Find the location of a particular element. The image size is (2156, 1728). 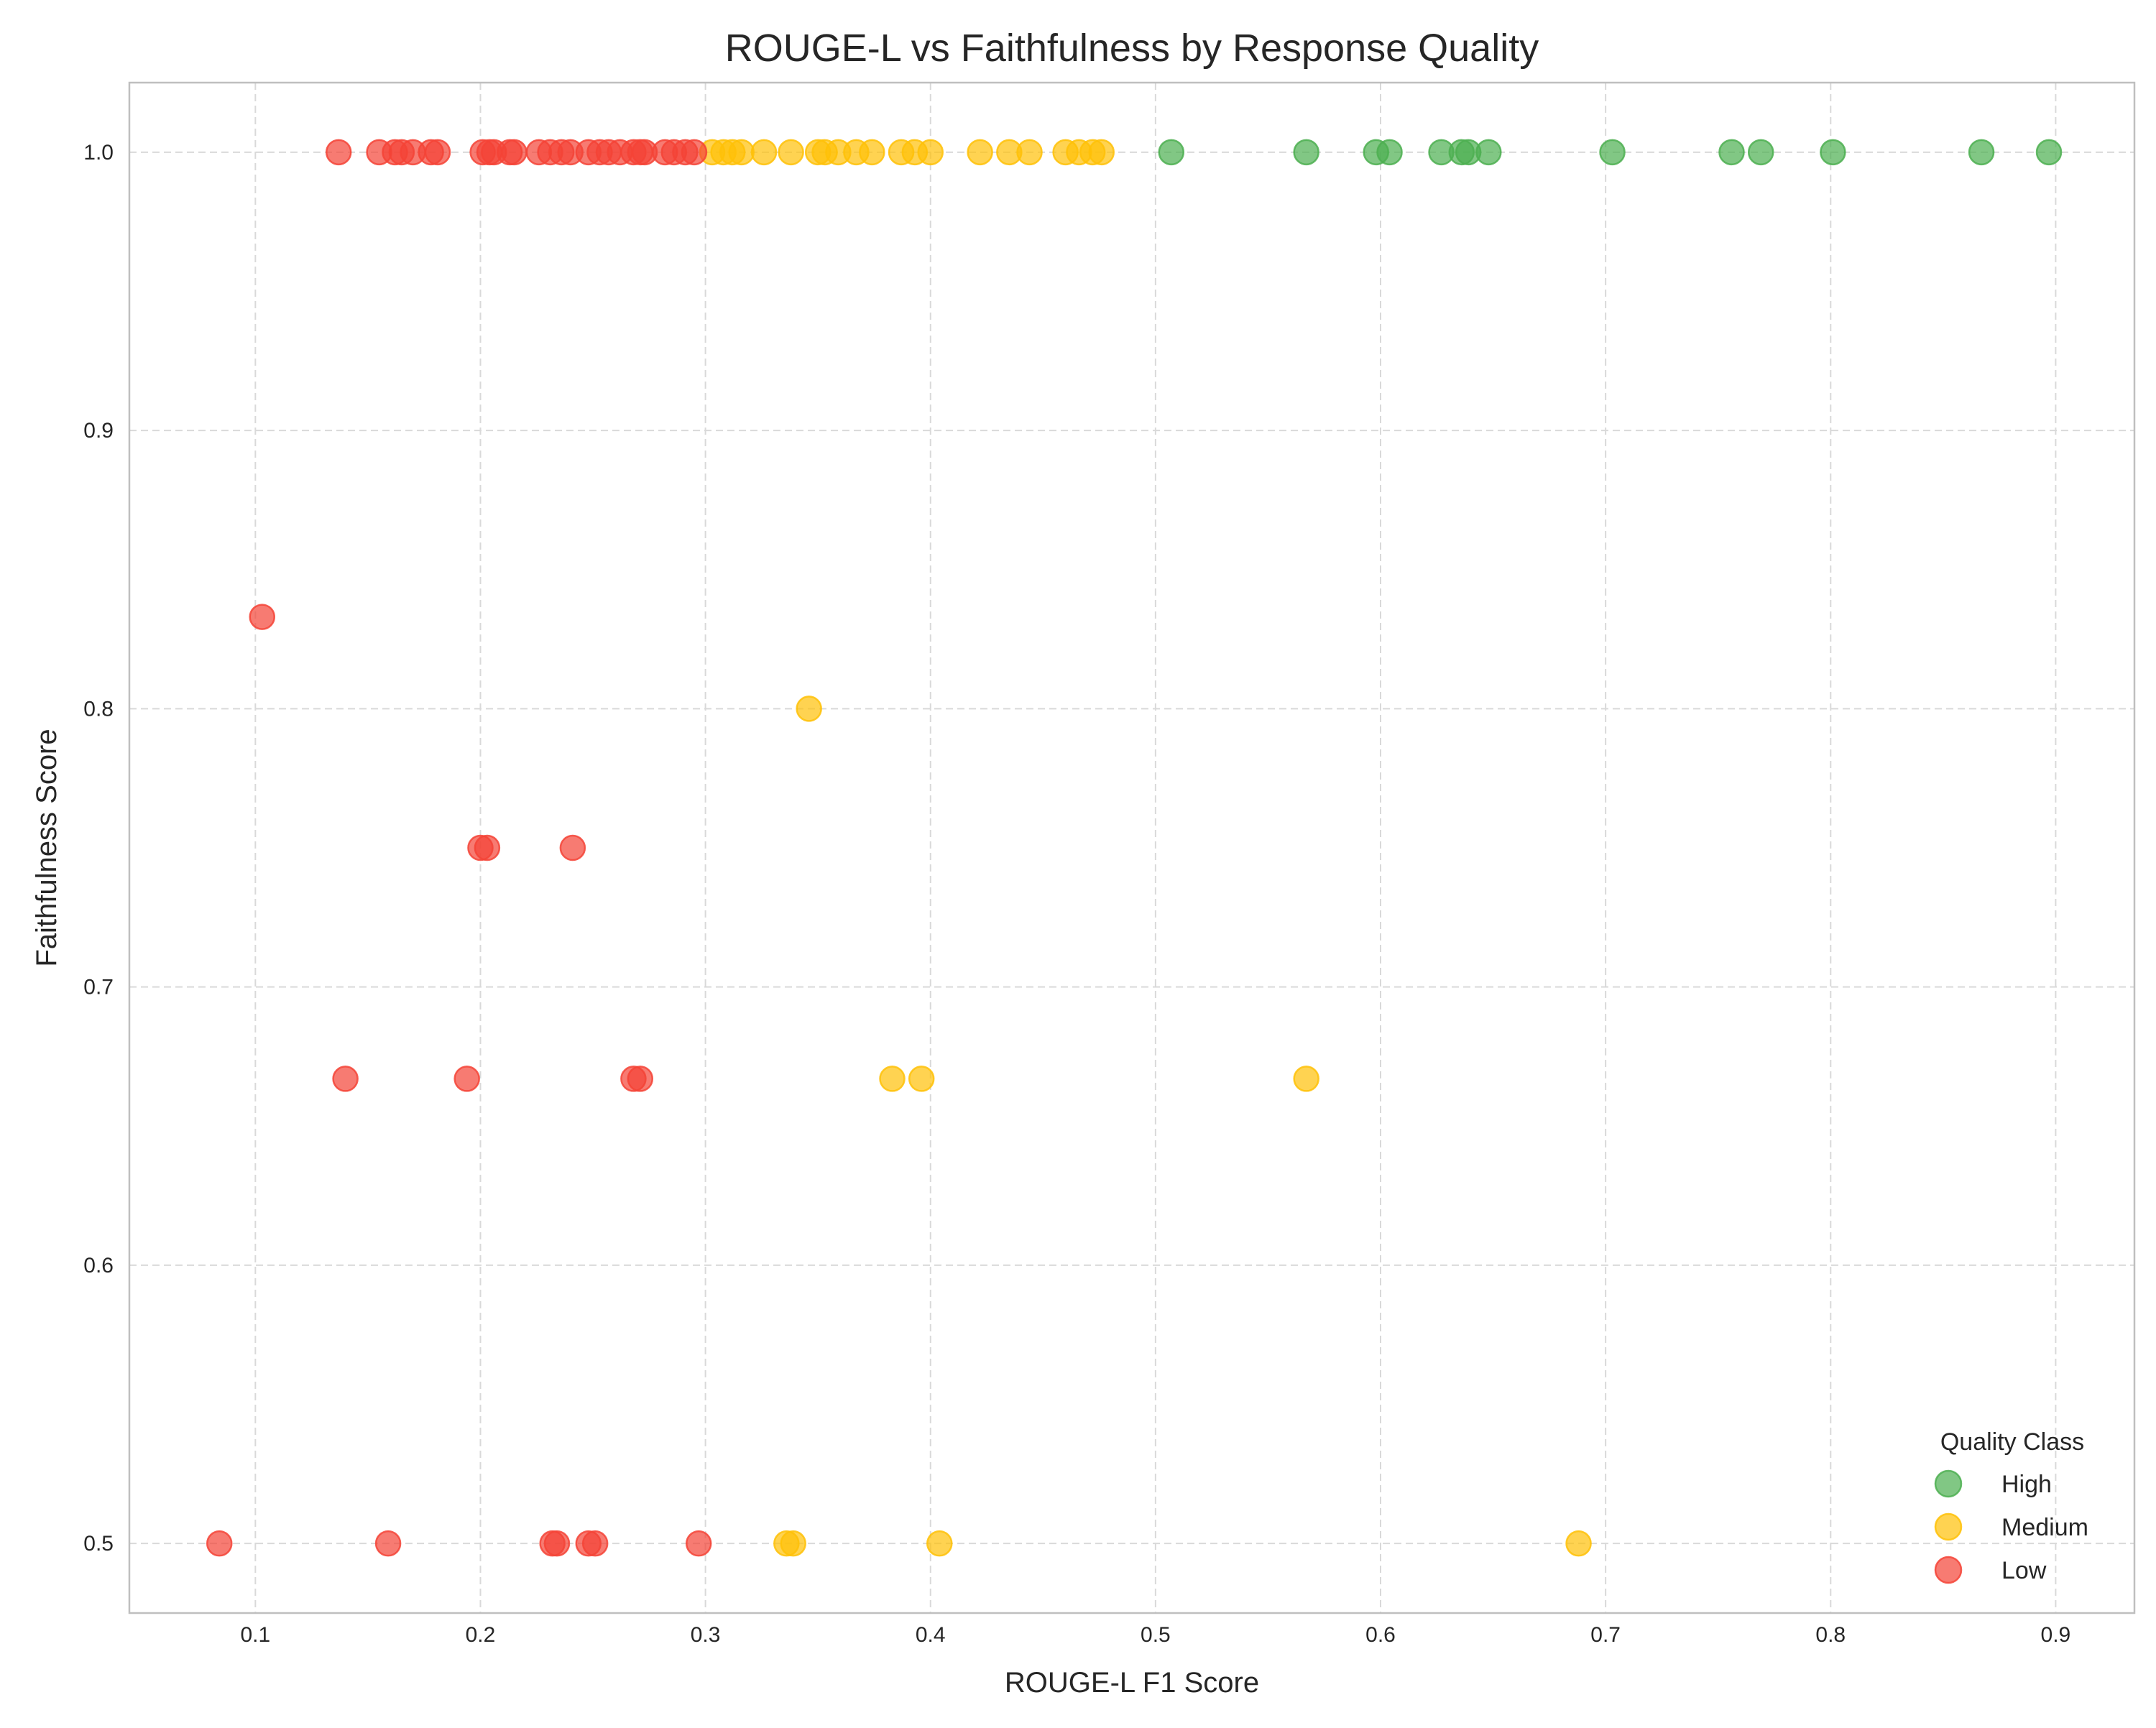

y-tick-label: 0.8 is located at coordinates (98, 709).